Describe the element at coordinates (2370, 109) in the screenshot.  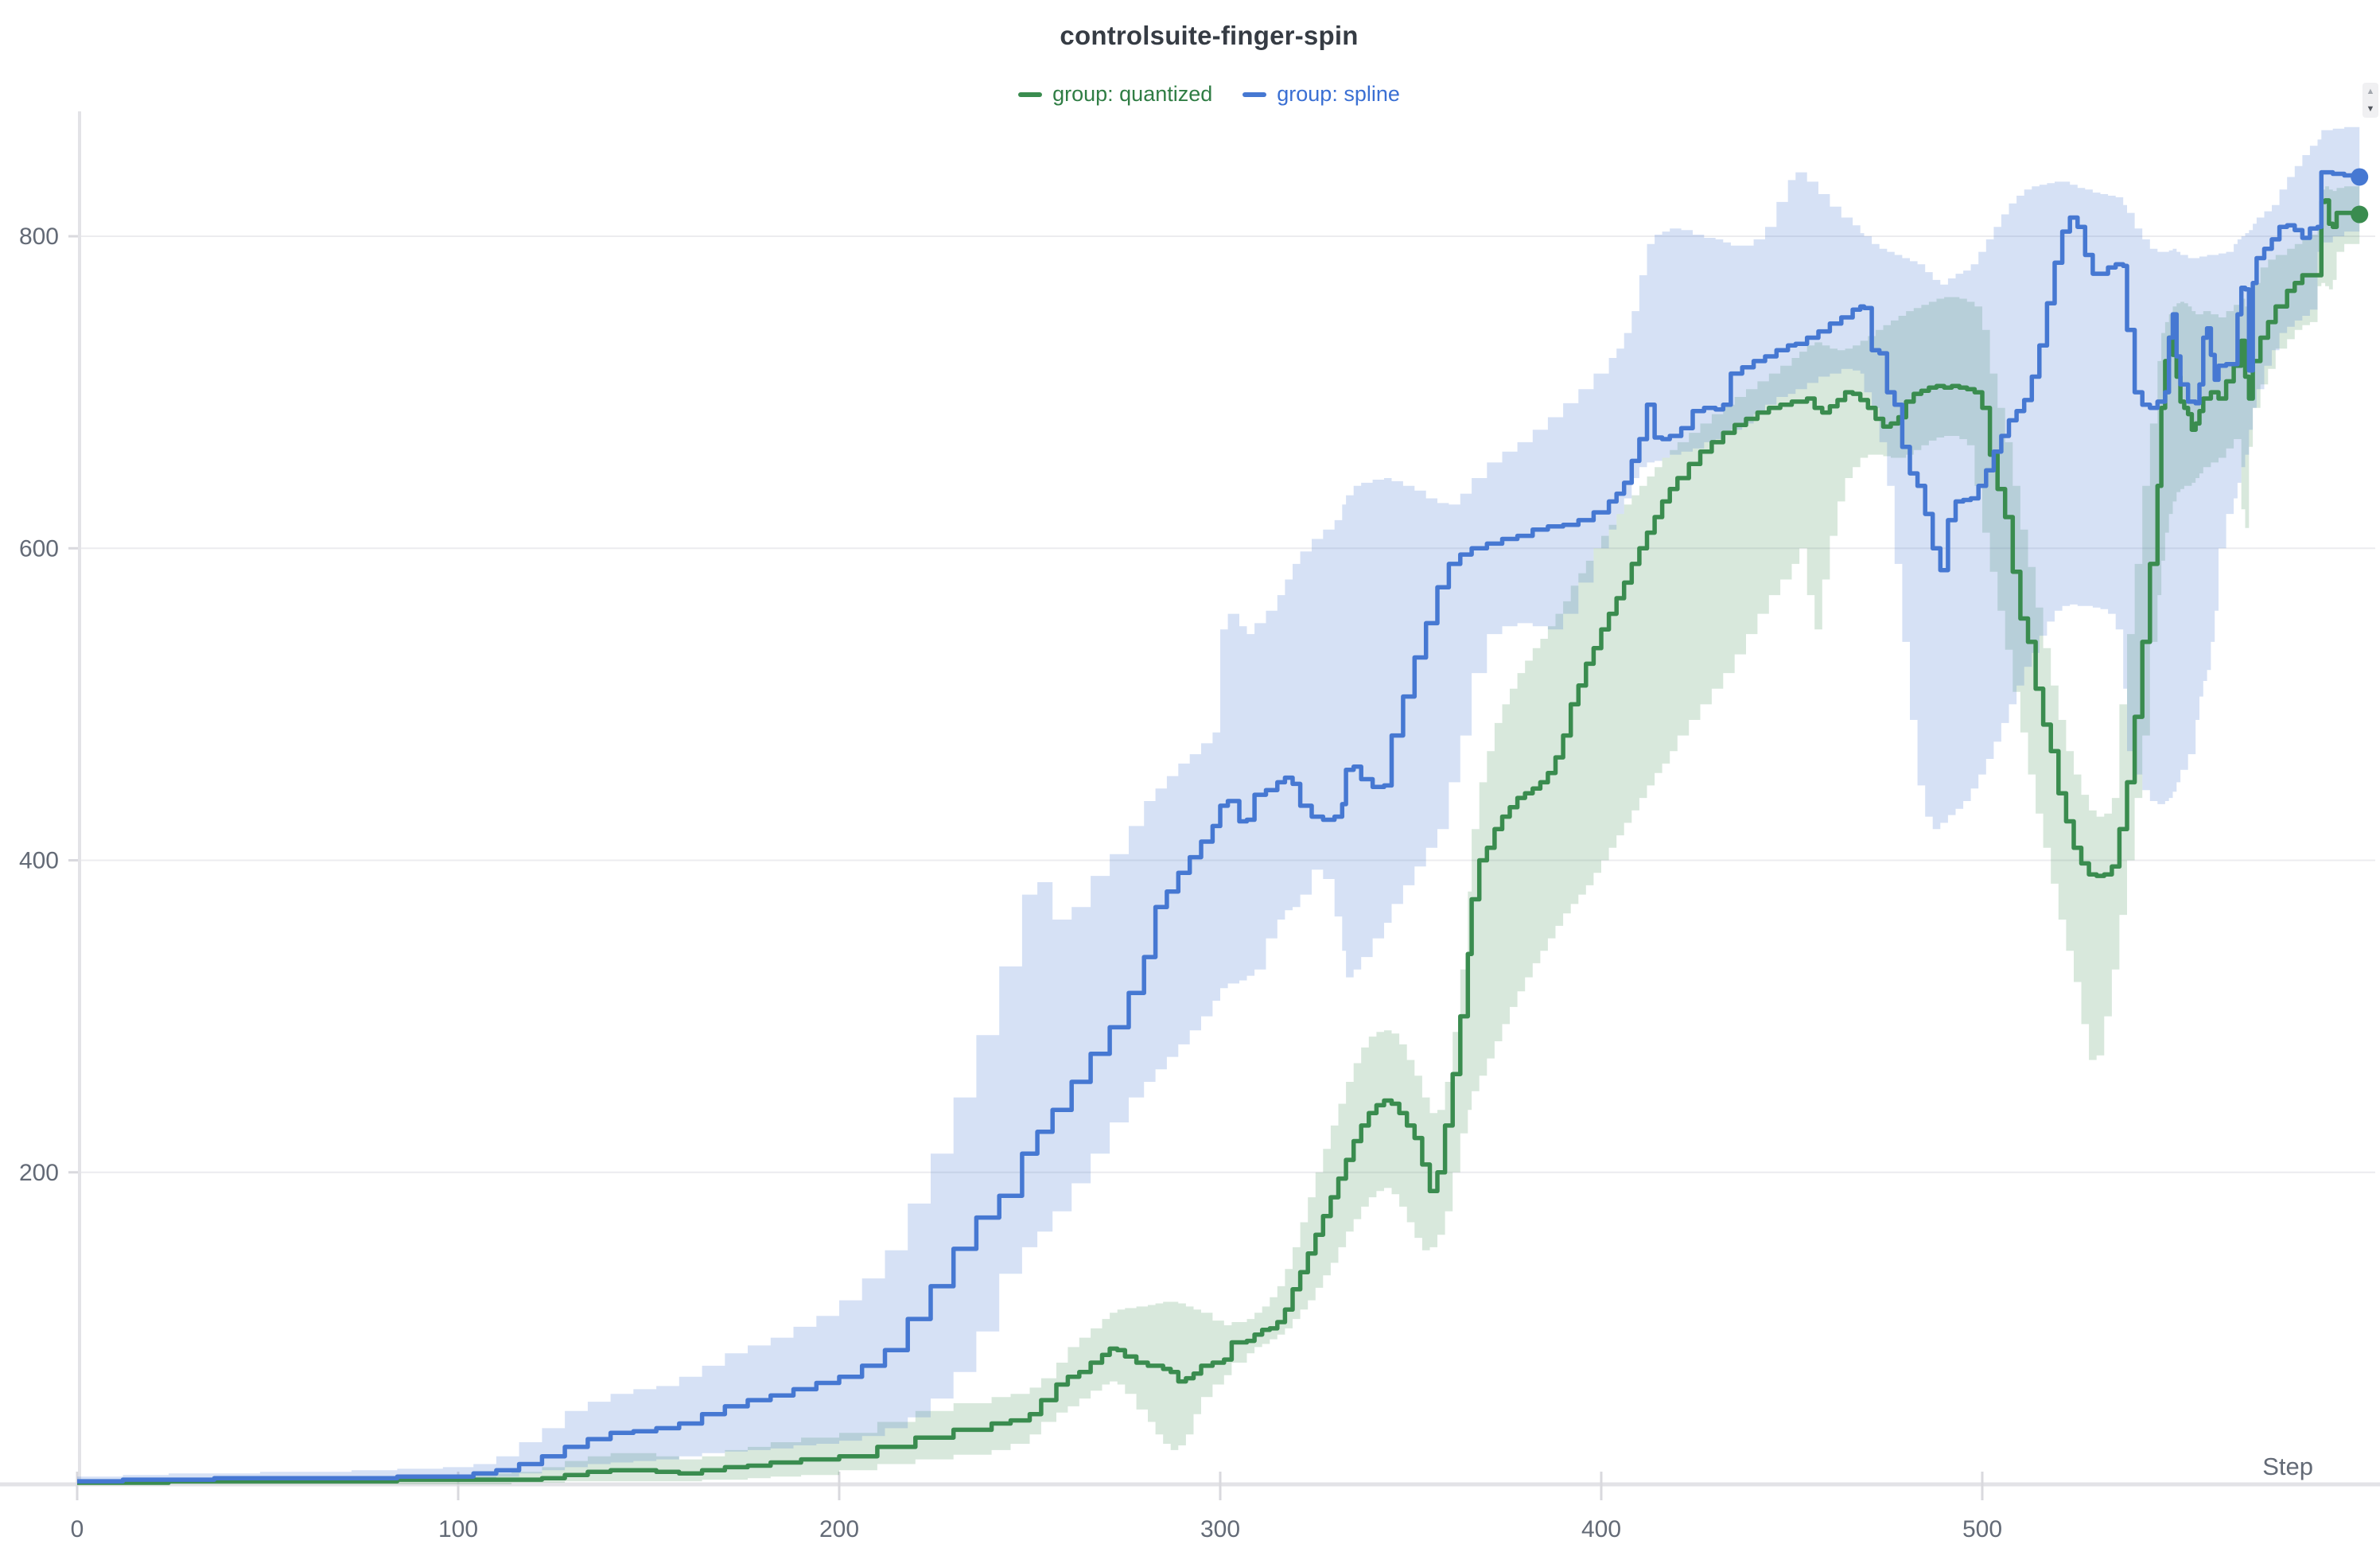
I see `stepper-down-button: ▼` at that location.